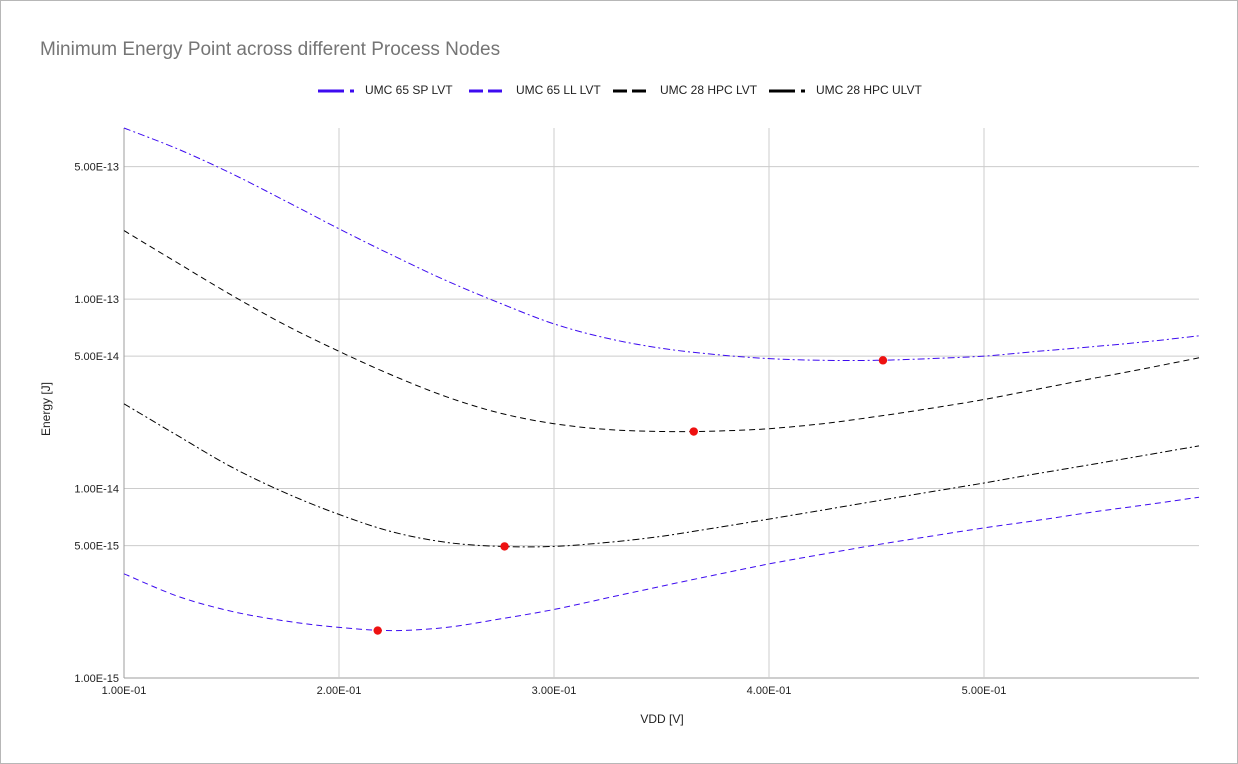  What do you see at coordinates (409, 90) in the screenshot?
I see `legend-label: UMC 65 SP LVT` at bounding box center [409, 90].